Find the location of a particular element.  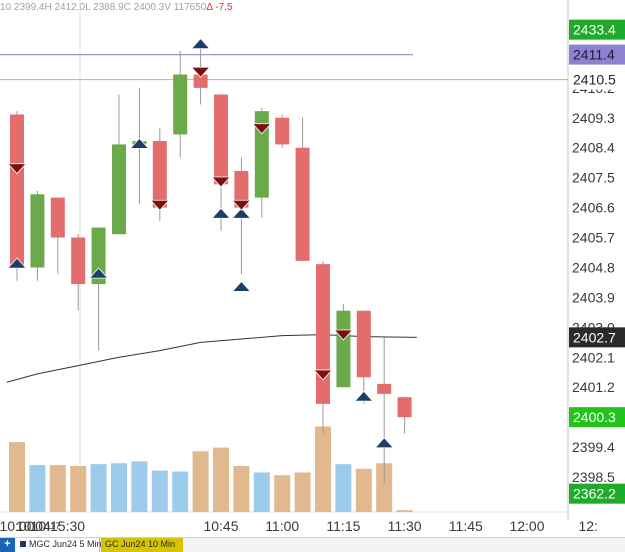

x-small-label-0: -17 is located at coordinates (53, 526).